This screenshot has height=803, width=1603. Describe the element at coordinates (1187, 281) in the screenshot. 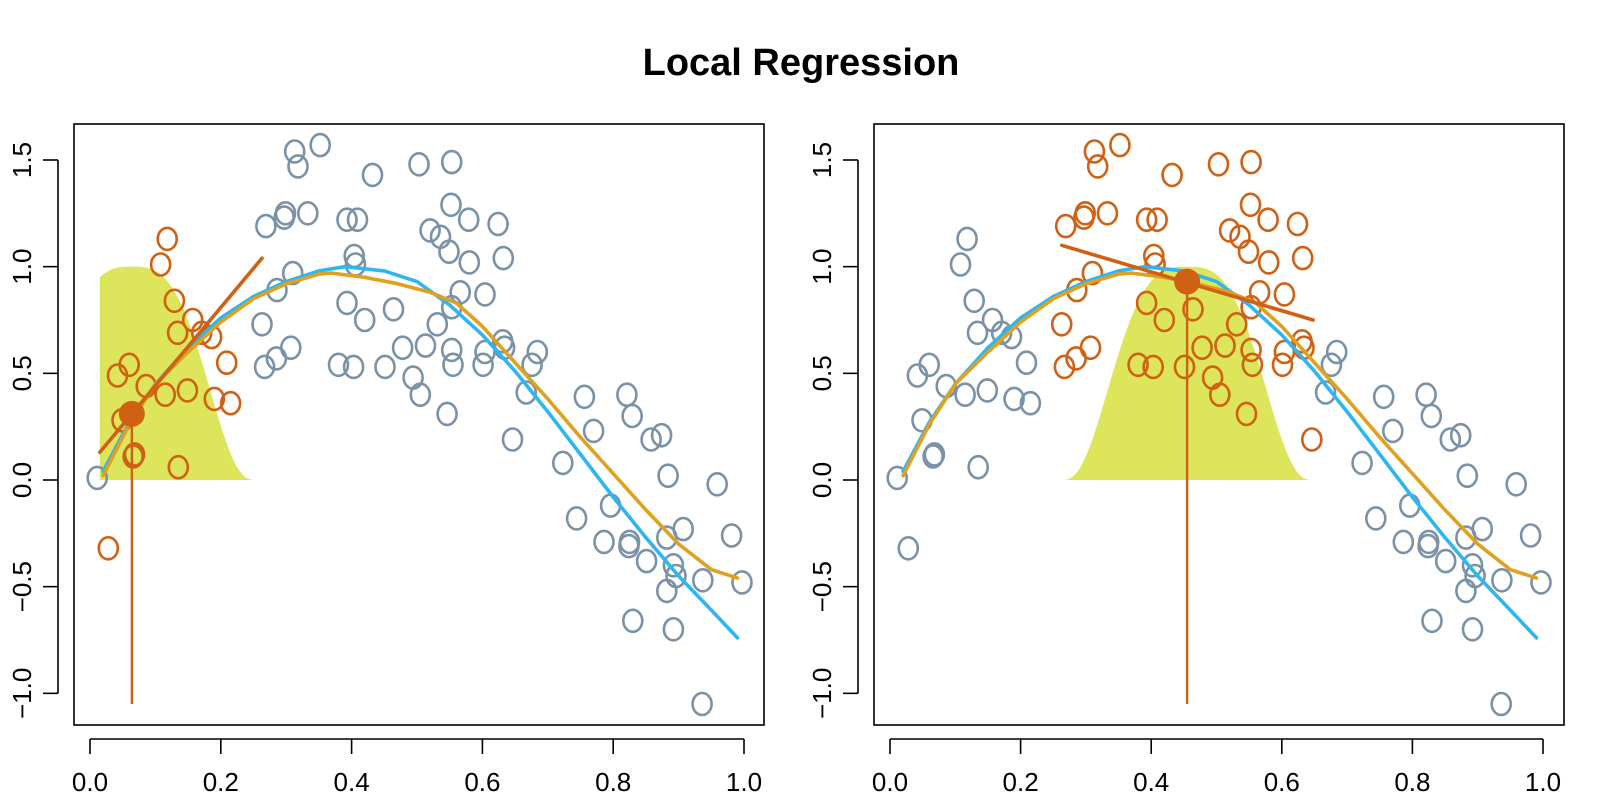

I see `target-point` at that location.